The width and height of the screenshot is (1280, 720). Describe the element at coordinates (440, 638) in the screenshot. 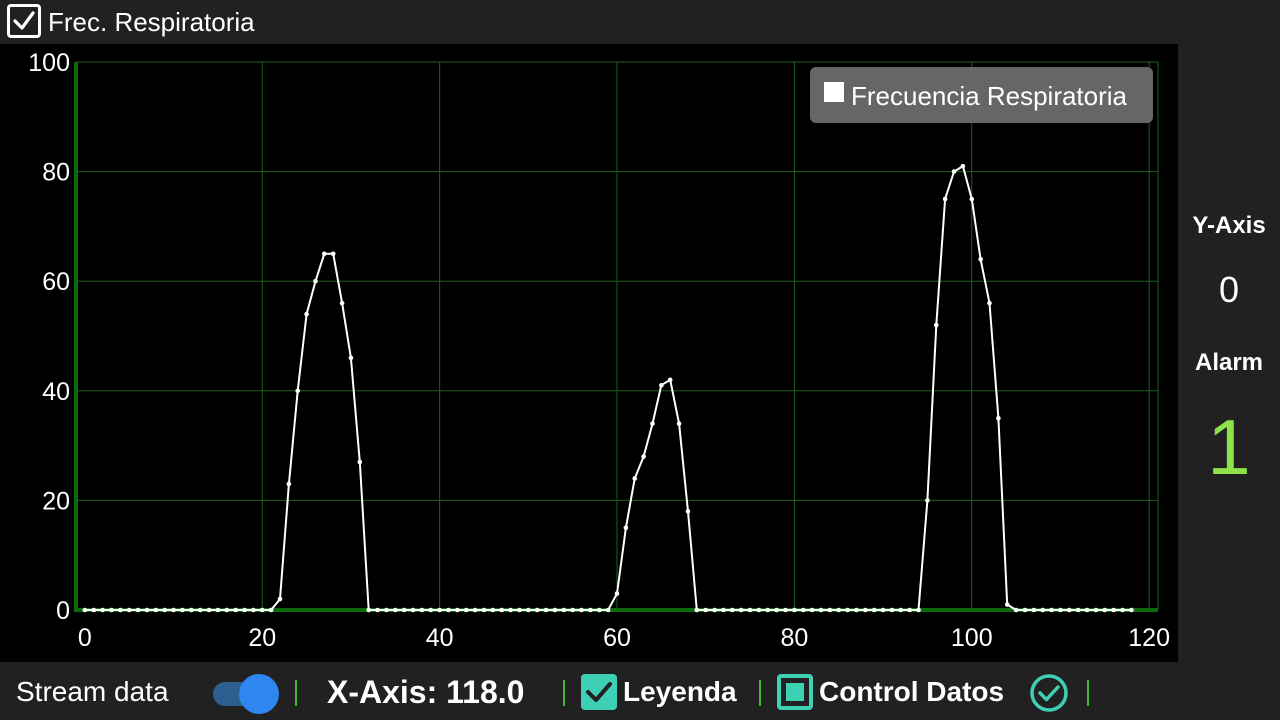

I see `x-tick-label: 40` at that location.